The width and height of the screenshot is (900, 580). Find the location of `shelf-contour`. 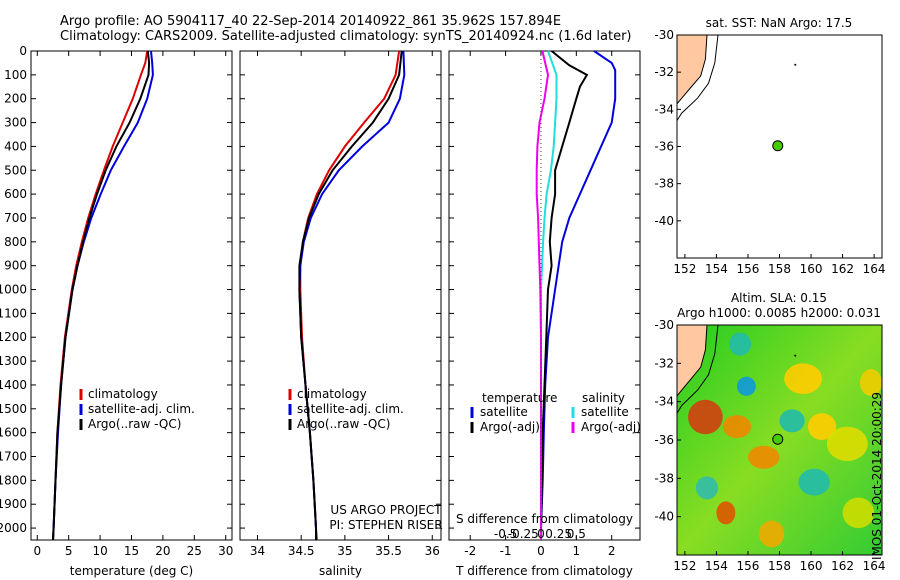

shelf-contour is located at coordinates (698, 369).